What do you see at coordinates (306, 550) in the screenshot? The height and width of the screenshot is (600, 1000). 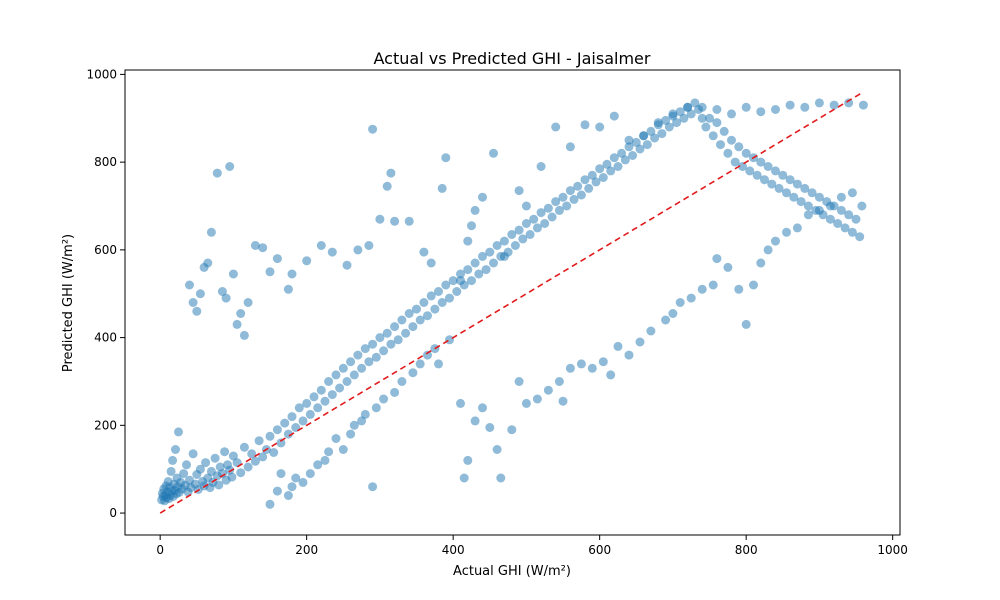 I see `x-tick-label: 200` at bounding box center [306, 550].